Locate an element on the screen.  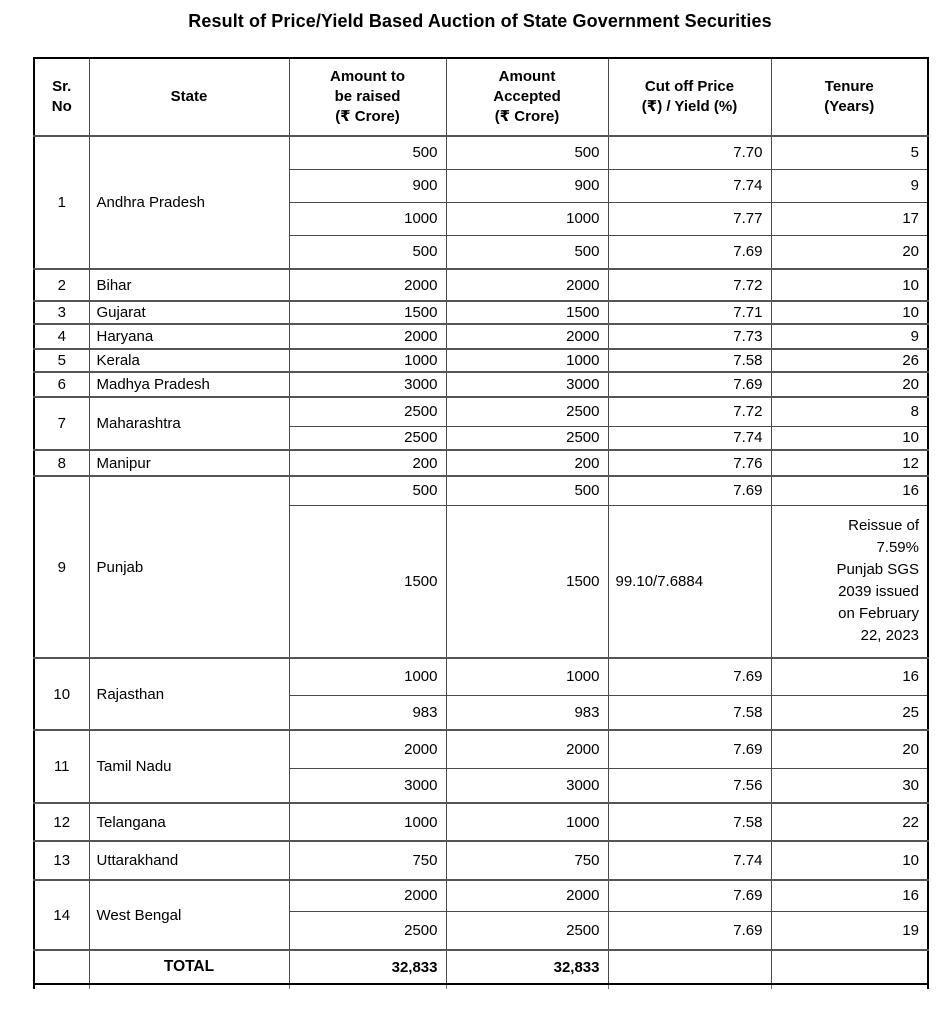
amount-accepted-cell: 983 is located at coordinates (527, 712).